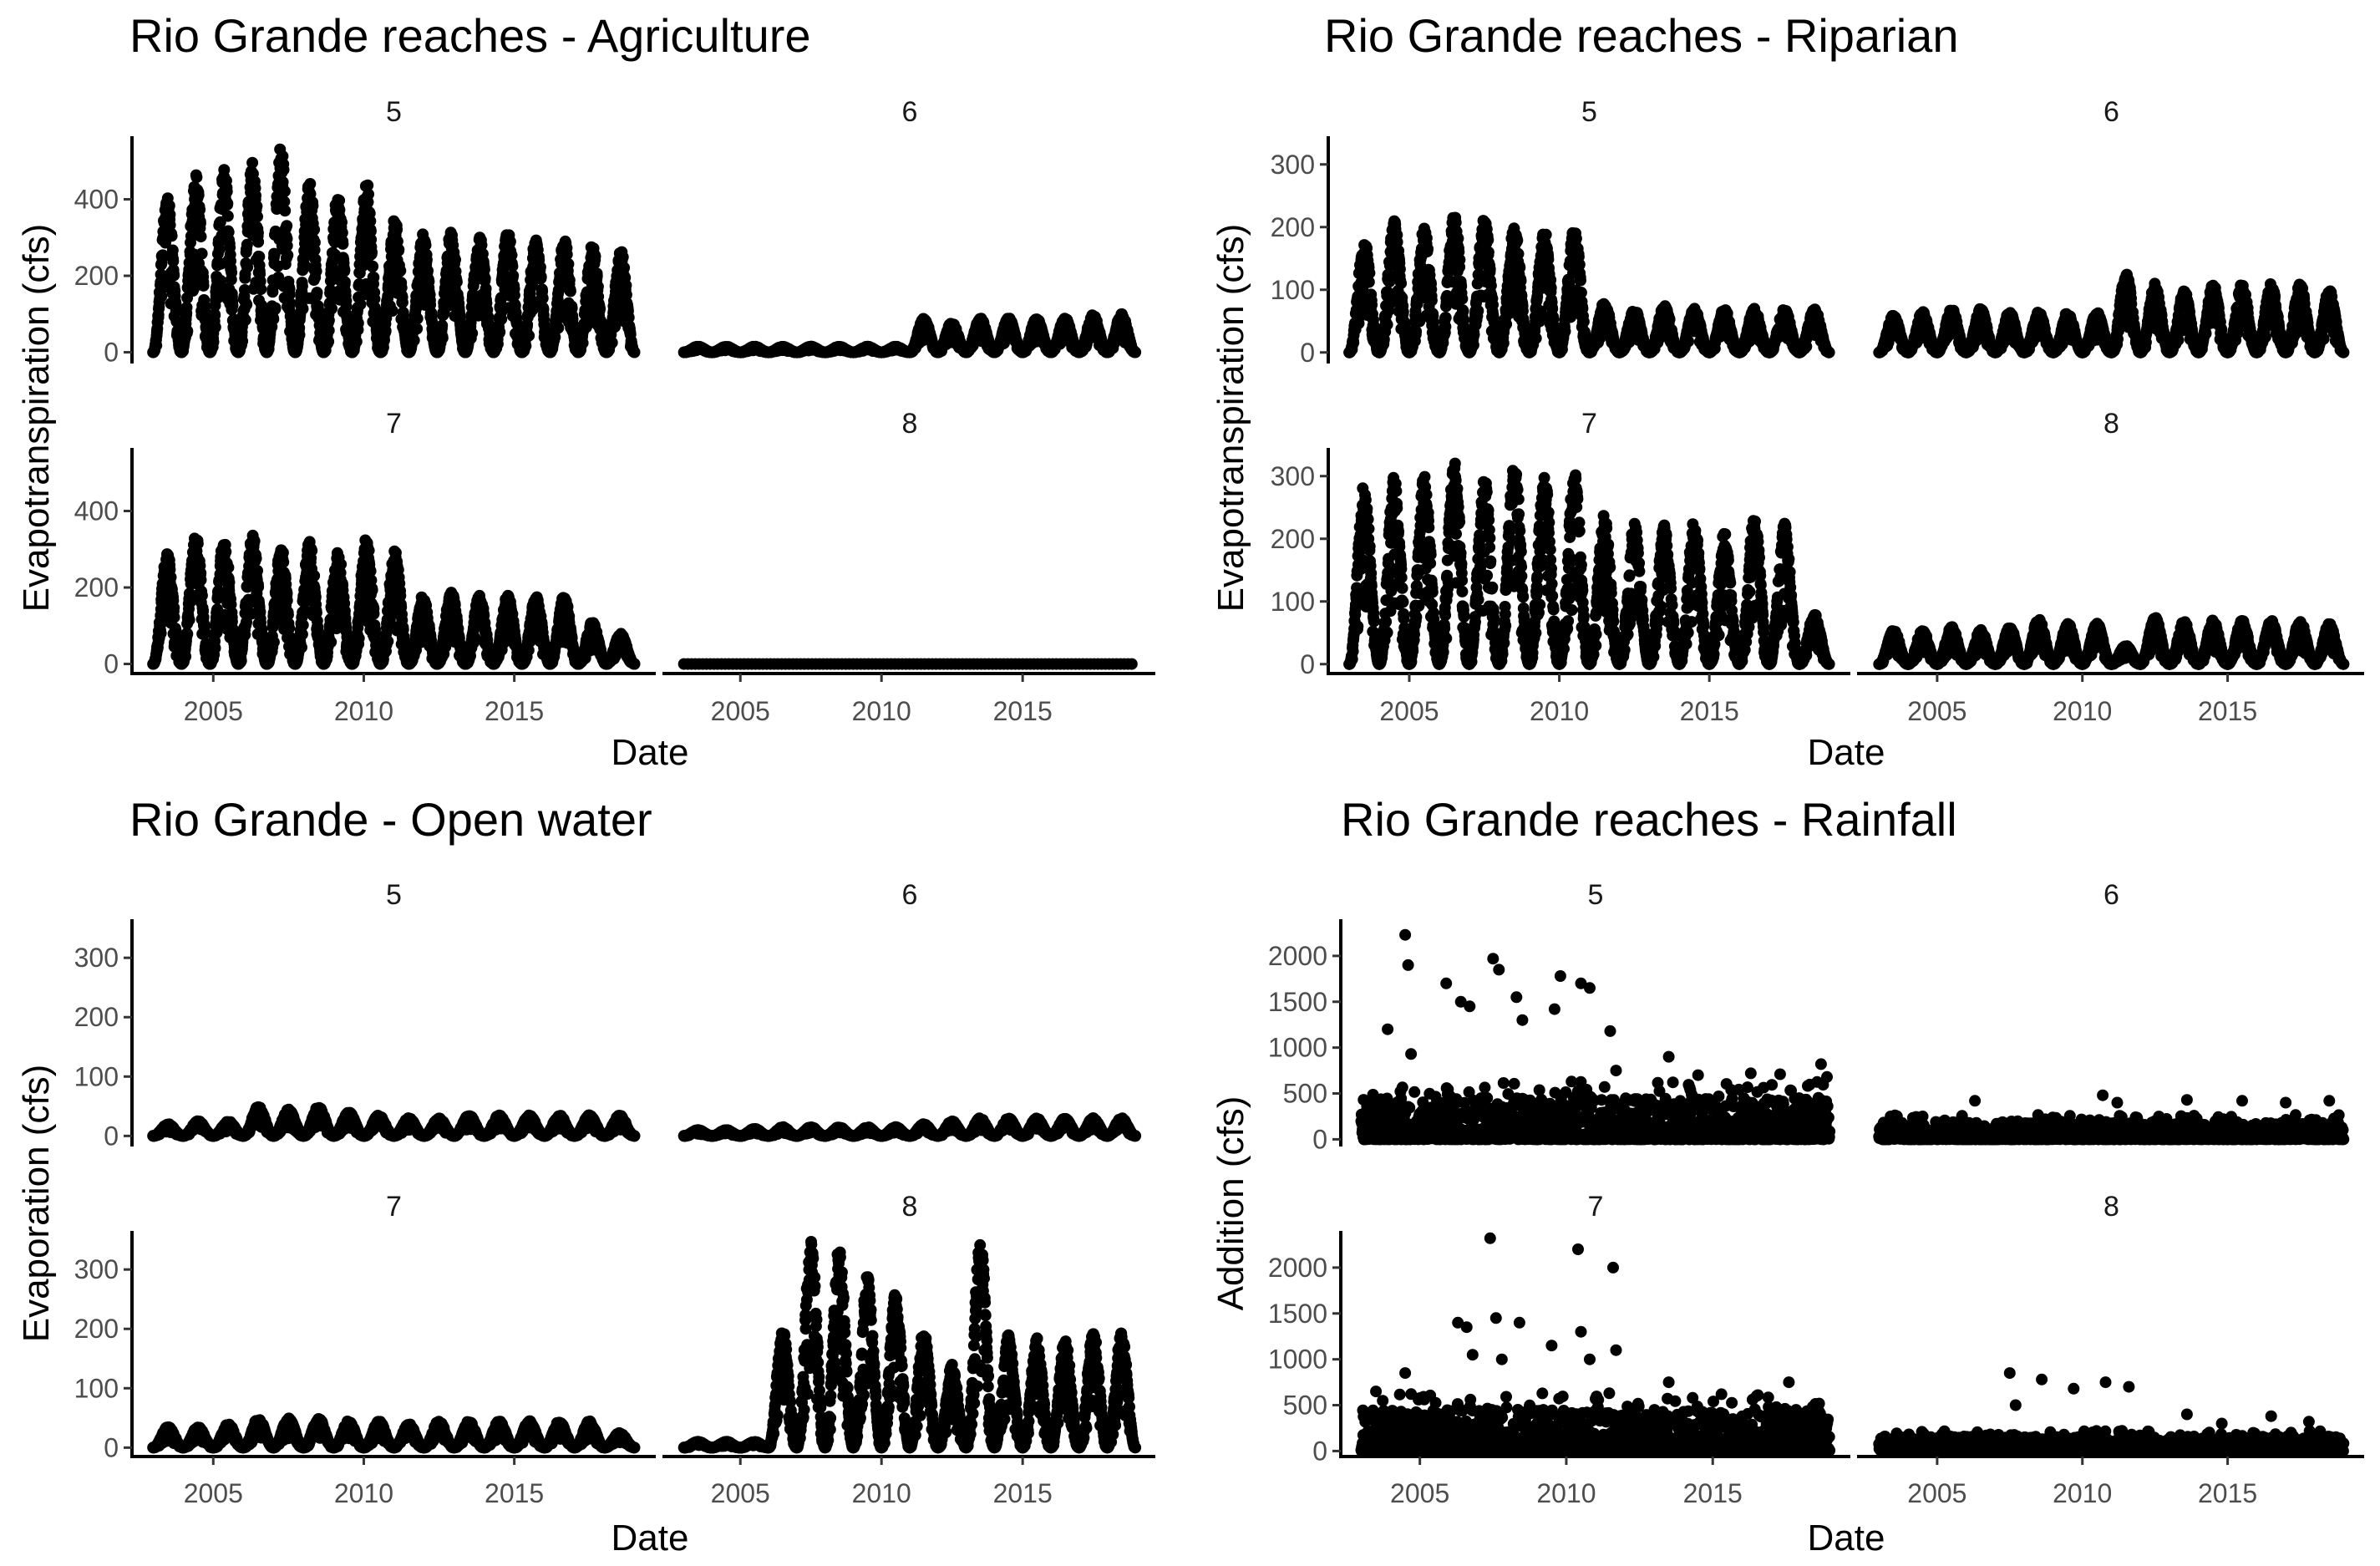 The image size is (2380, 1566). Describe the element at coordinates (96, 276) in the screenshot. I see `y-tick-label: 200` at that location.